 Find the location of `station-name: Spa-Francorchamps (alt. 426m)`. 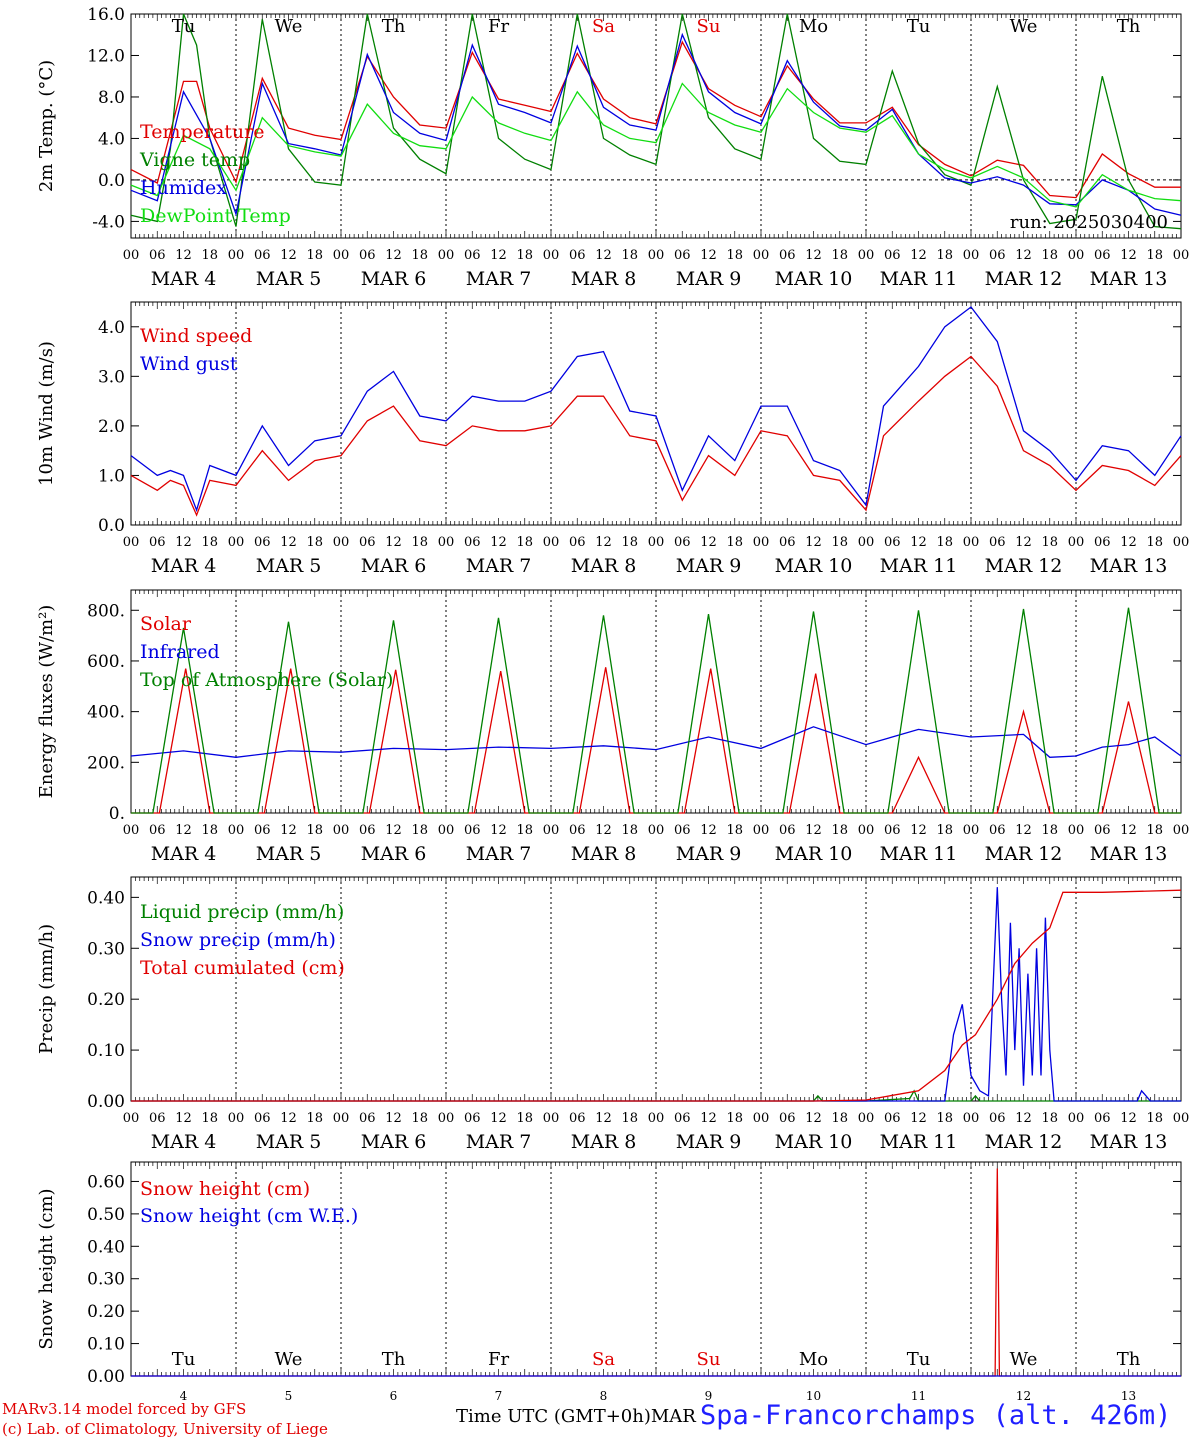

station-name: Spa-Francorchamps (alt. 426m) is located at coordinates (936, 1415).